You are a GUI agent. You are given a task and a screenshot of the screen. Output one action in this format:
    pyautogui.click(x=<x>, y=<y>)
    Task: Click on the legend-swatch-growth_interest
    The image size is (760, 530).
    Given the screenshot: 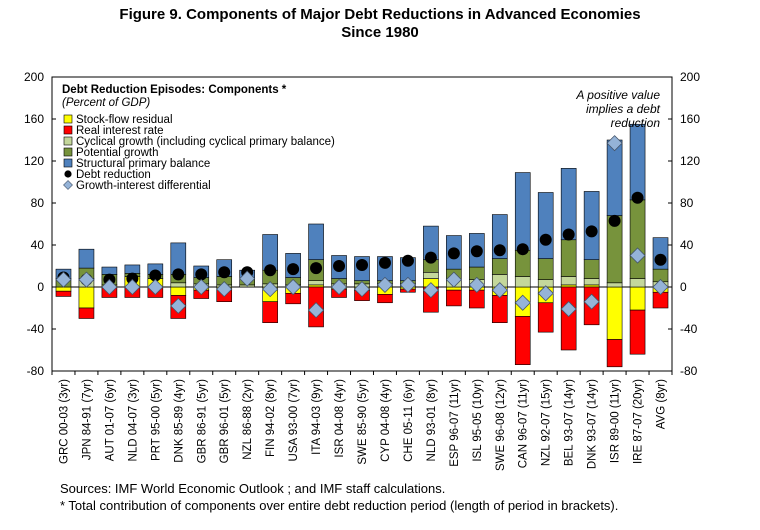 What is the action you would take?
    pyautogui.click(x=68, y=185)
    